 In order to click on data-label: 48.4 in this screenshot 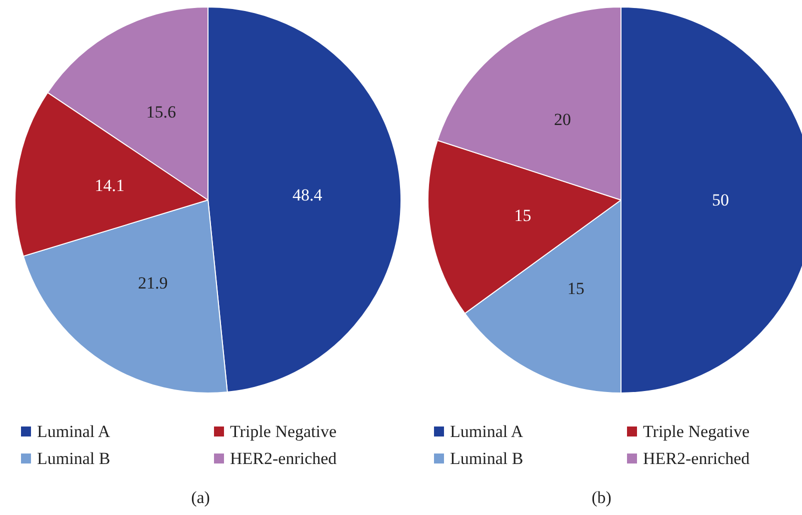, I will do `click(307, 195)`.